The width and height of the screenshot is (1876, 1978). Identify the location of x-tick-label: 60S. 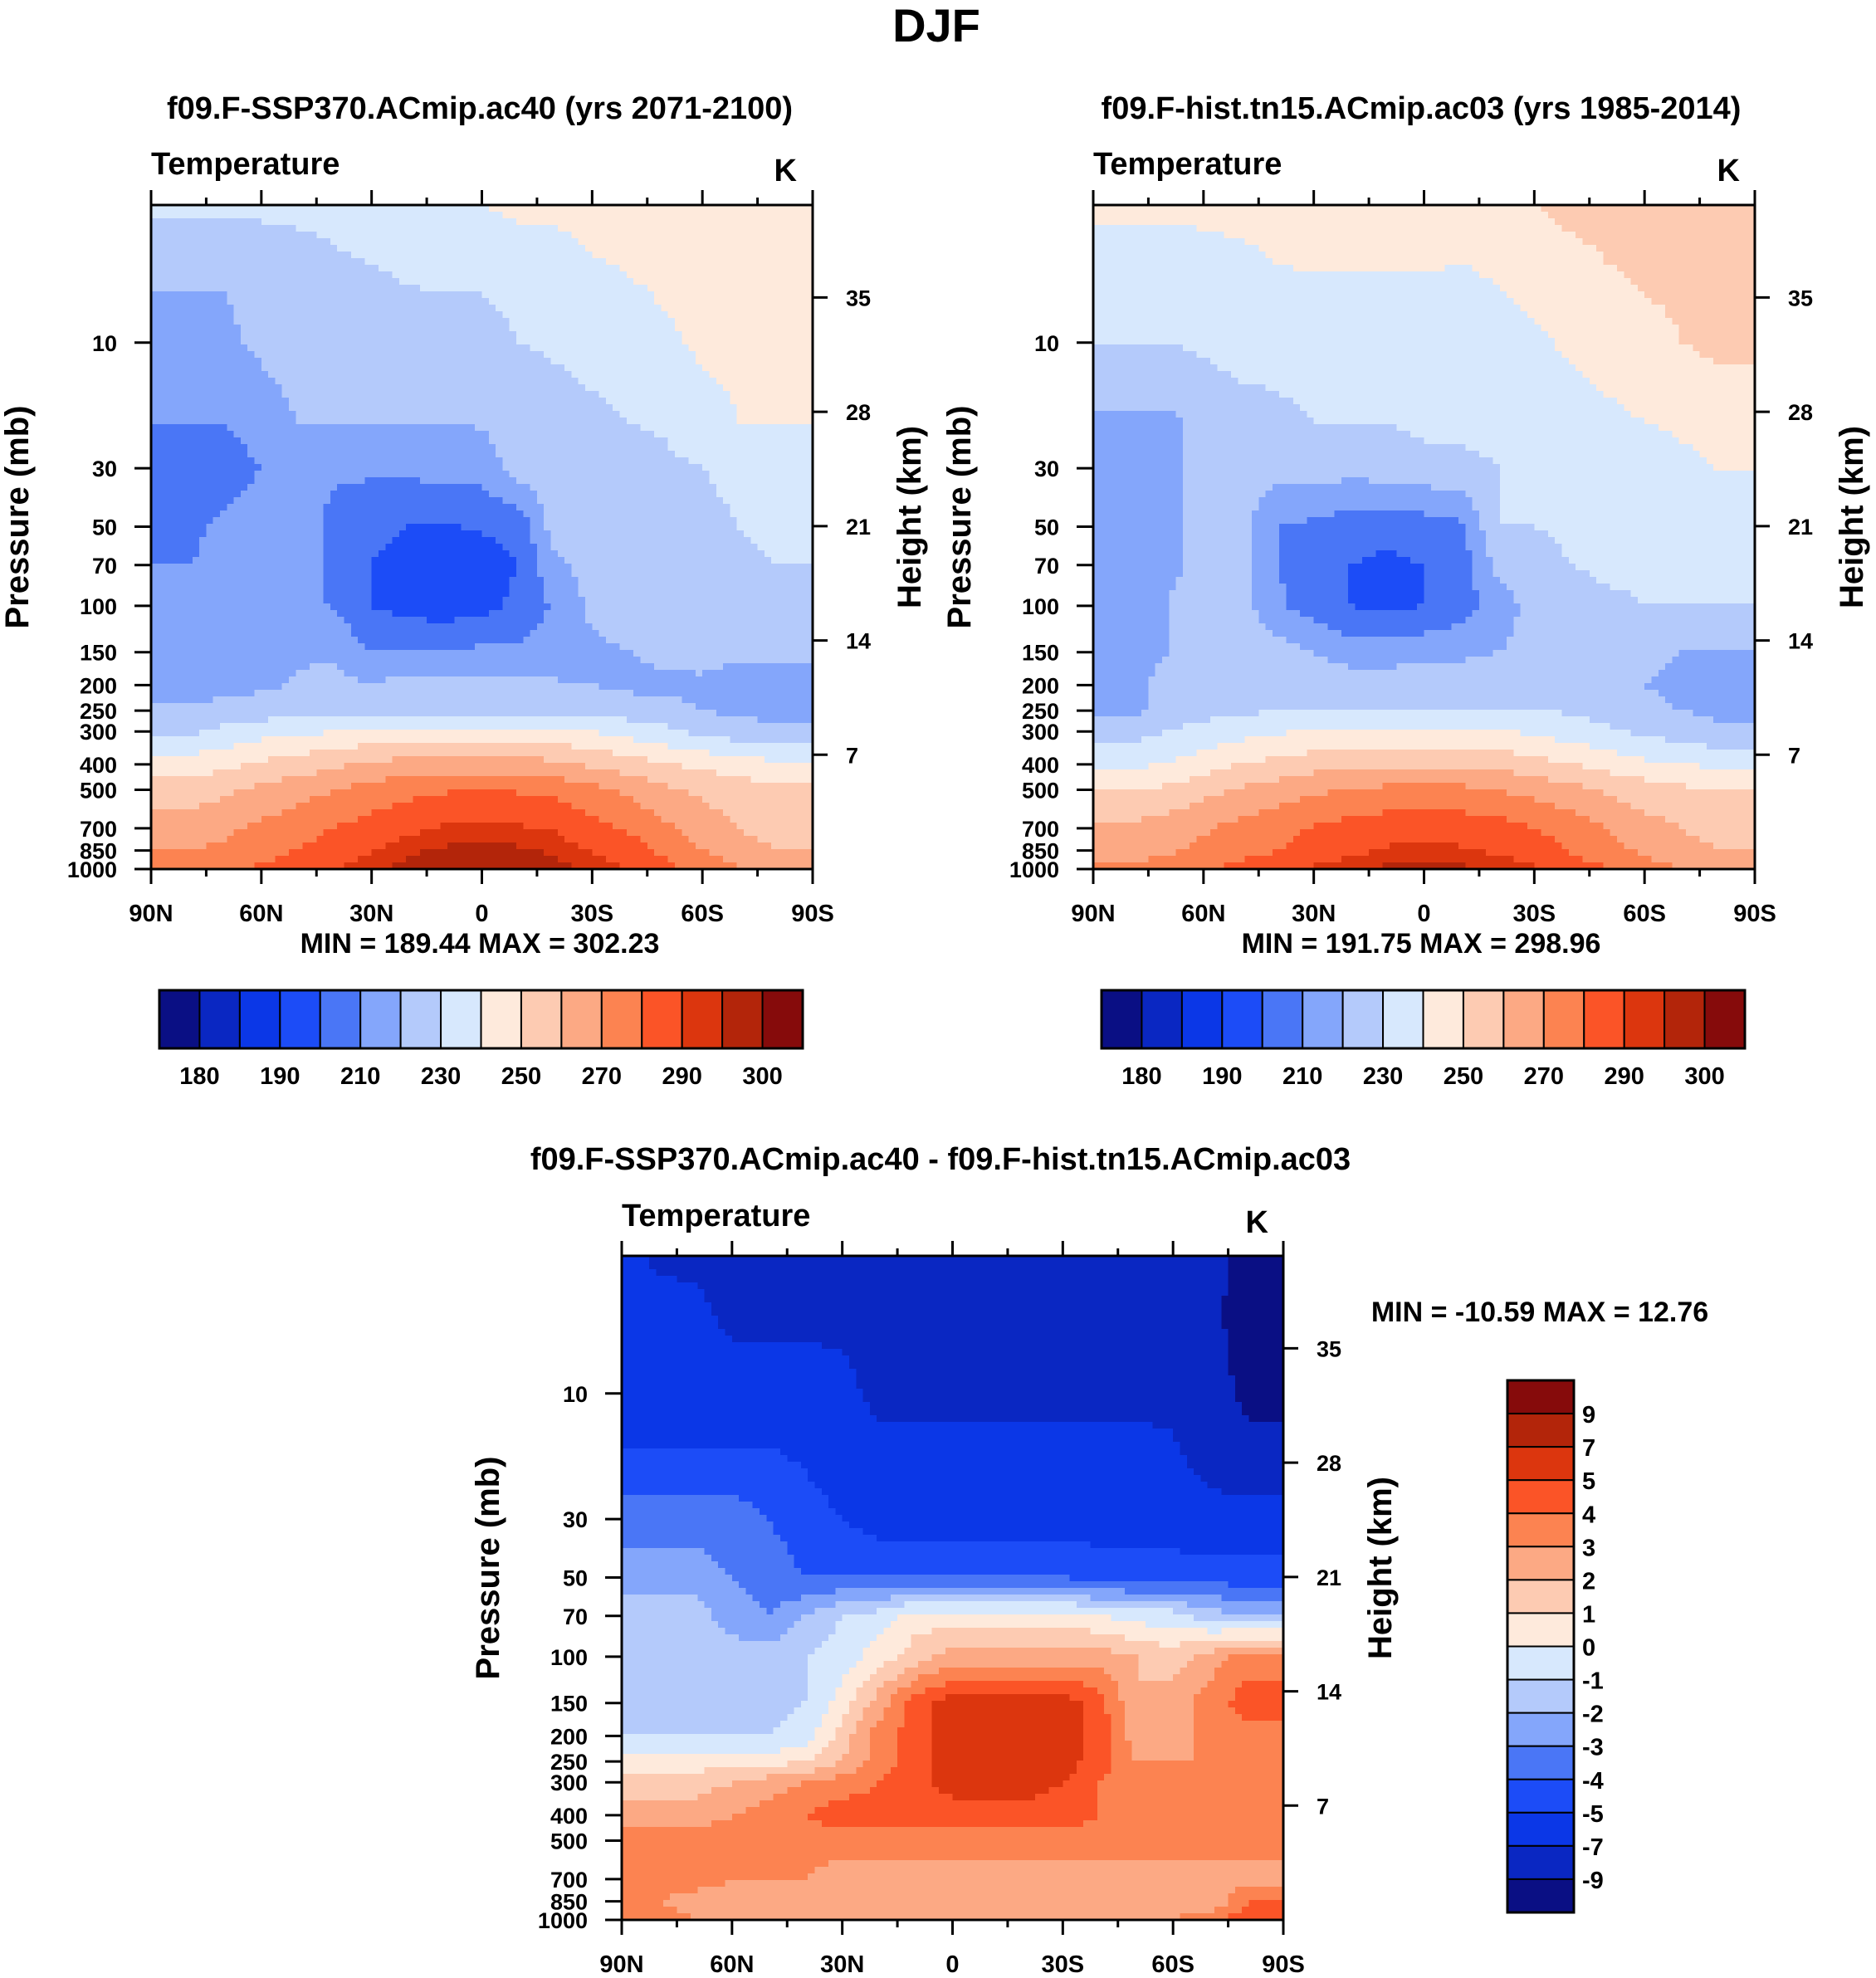
(702, 914).